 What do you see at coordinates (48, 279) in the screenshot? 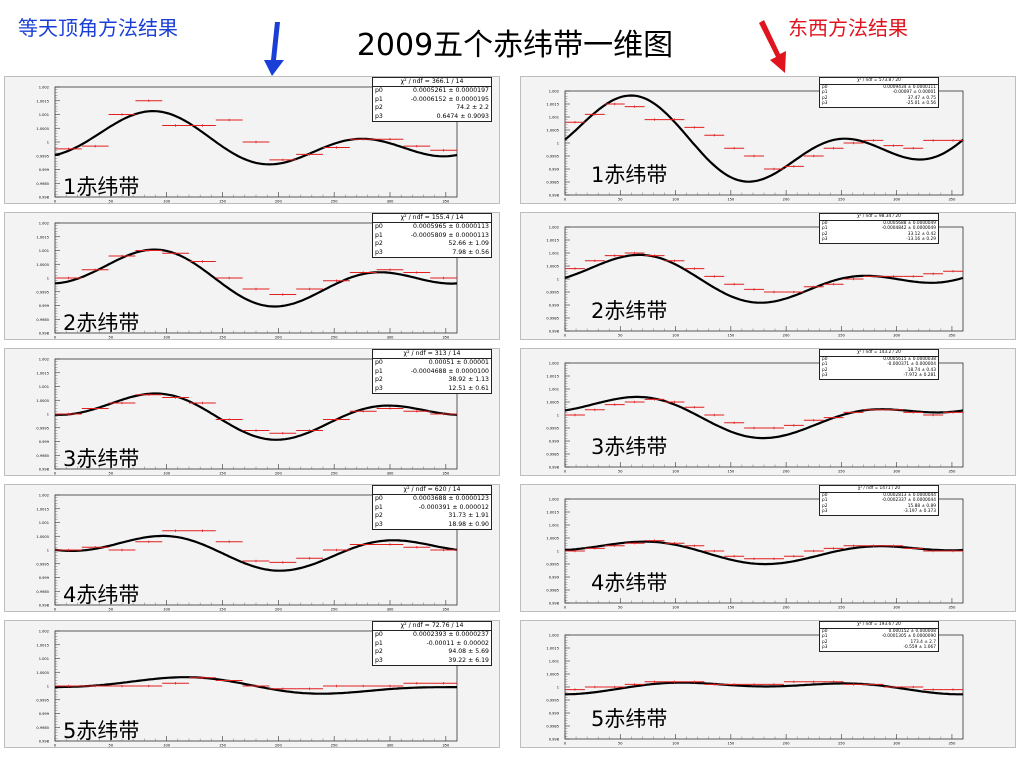
I see `y-tick-label: 1` at bounding box center [48, 279].